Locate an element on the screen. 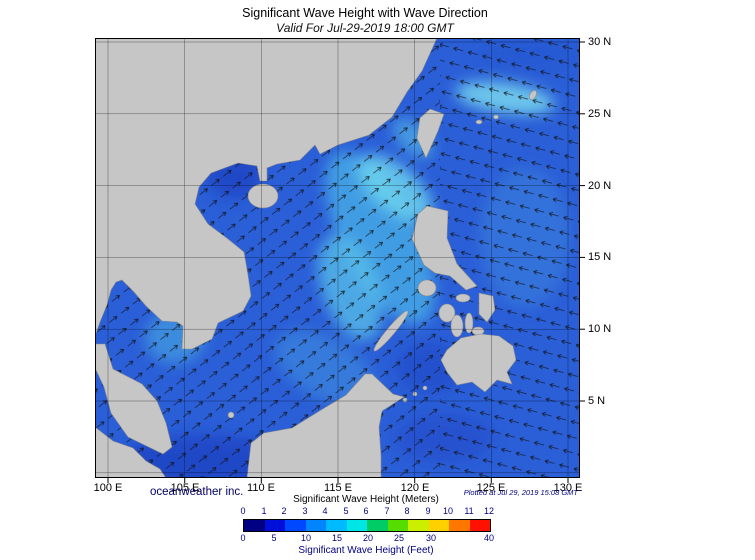 The image size is (755, 560). lon-label-130e: 130 E is located at coordinates (568, 488).